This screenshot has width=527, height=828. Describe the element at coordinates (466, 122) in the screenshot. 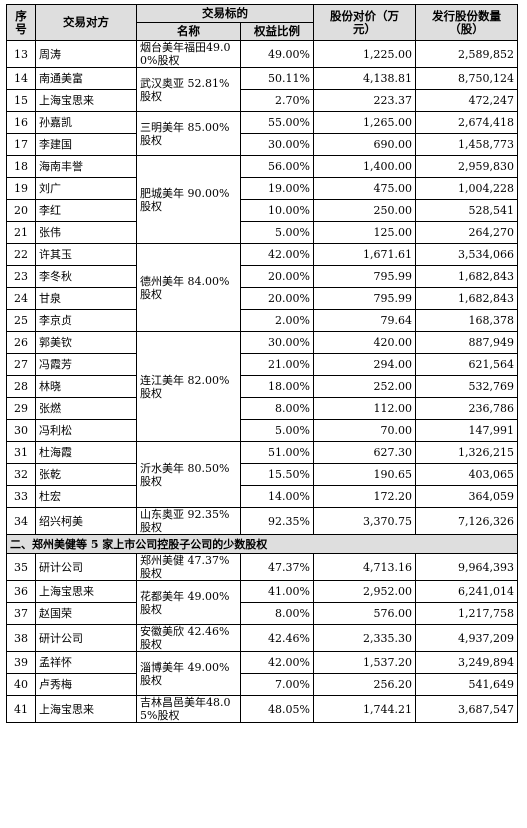

I see `row-shares: 2,674,418` at that location.